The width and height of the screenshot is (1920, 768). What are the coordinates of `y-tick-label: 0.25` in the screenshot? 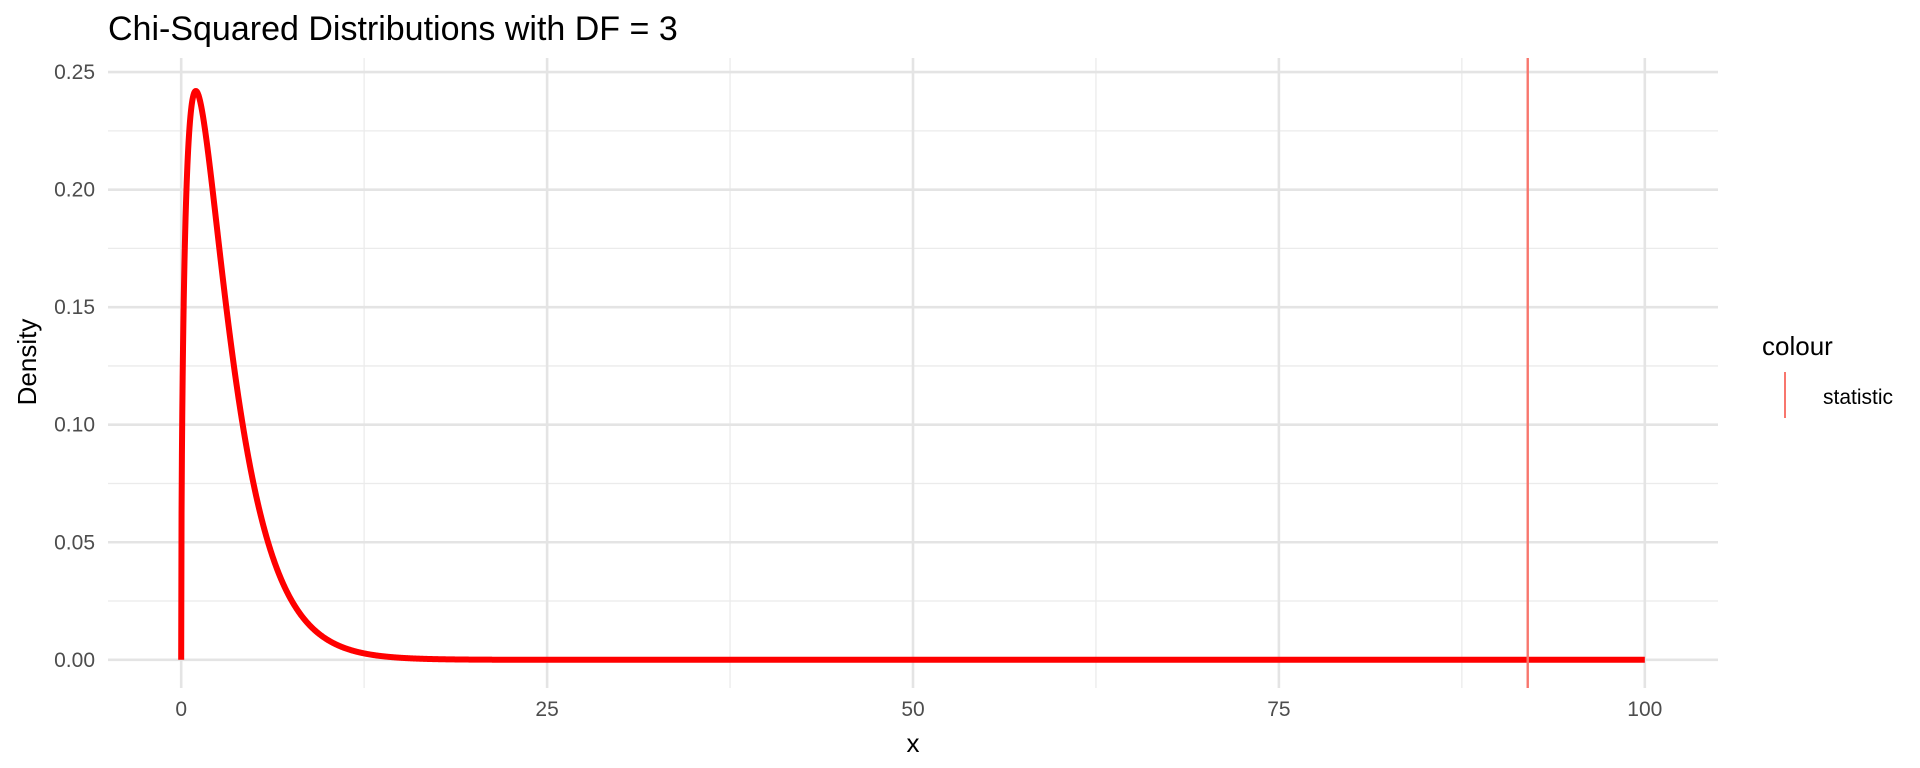 It's located at (74, 72).